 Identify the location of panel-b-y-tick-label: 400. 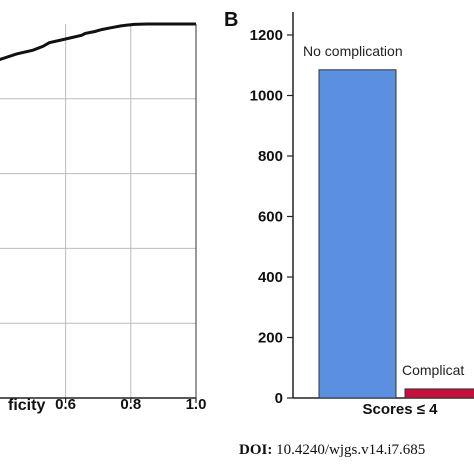
(270, 277).